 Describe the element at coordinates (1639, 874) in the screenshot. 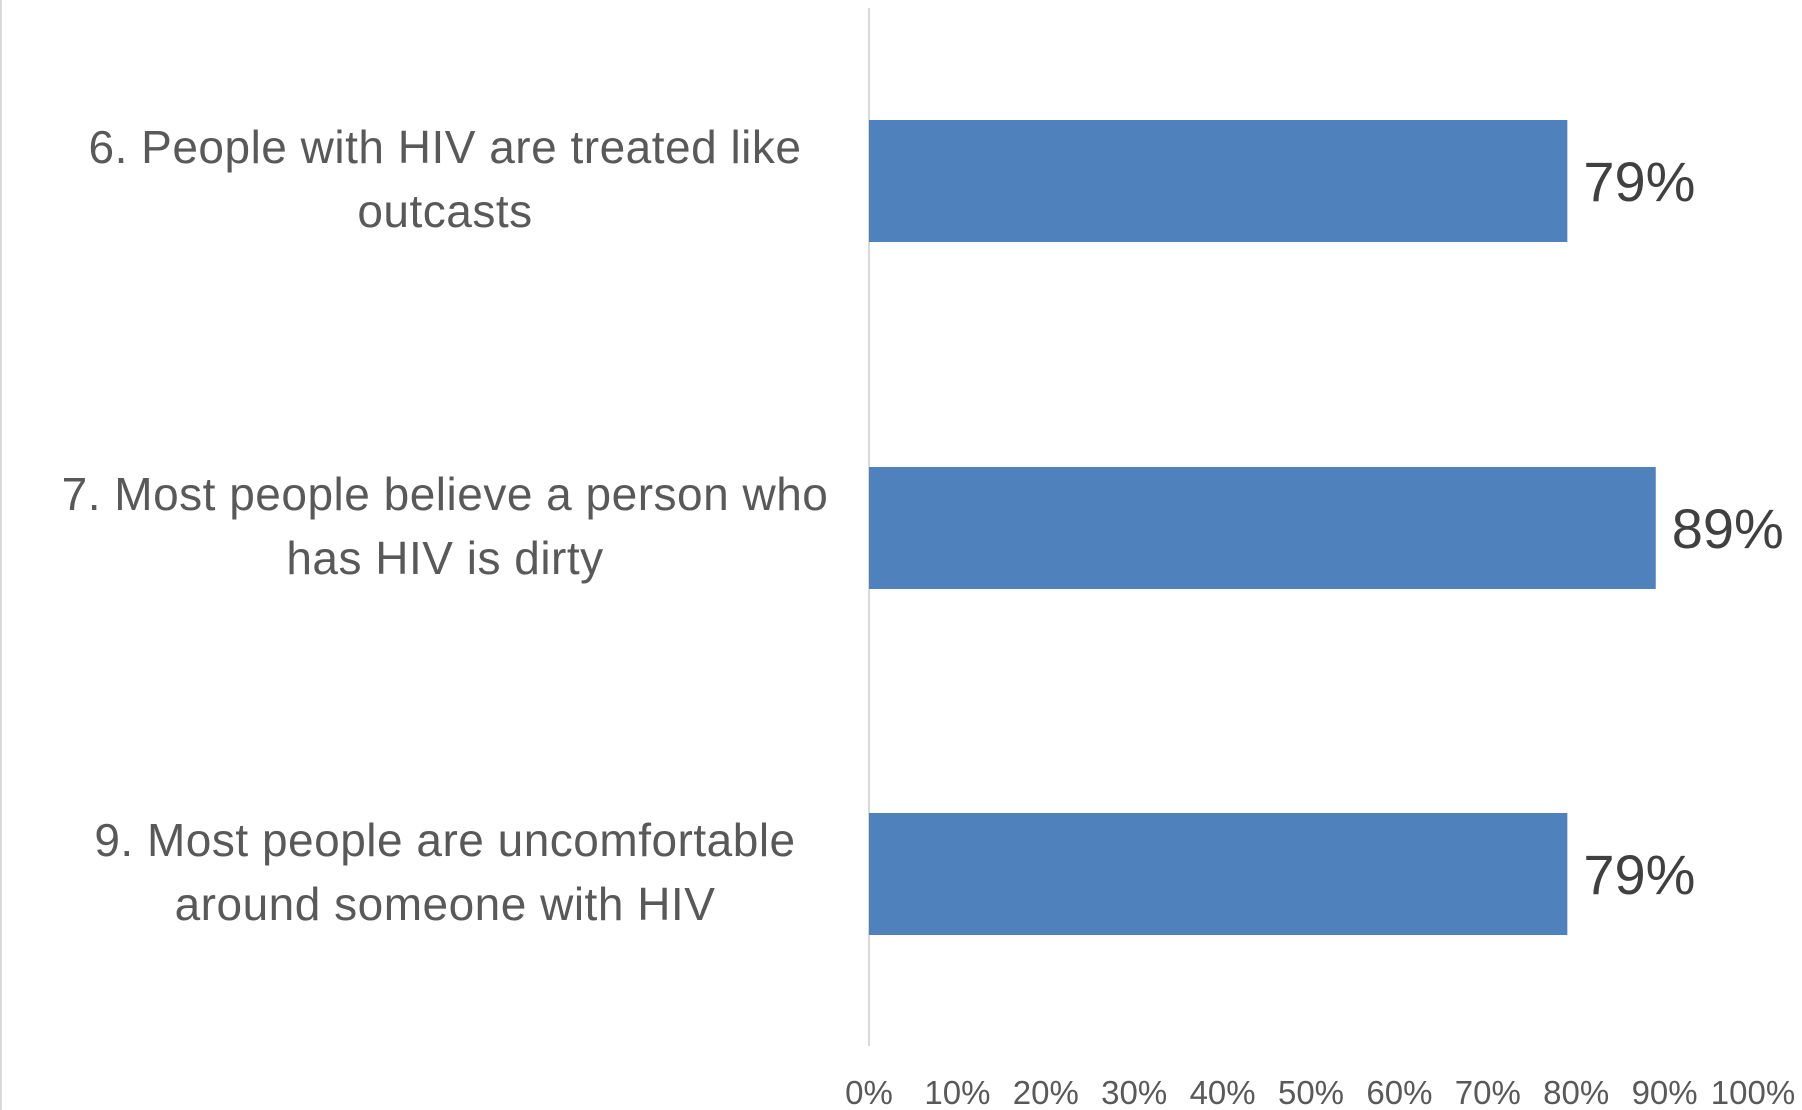

I see `data-label-3: 79%` at that location.